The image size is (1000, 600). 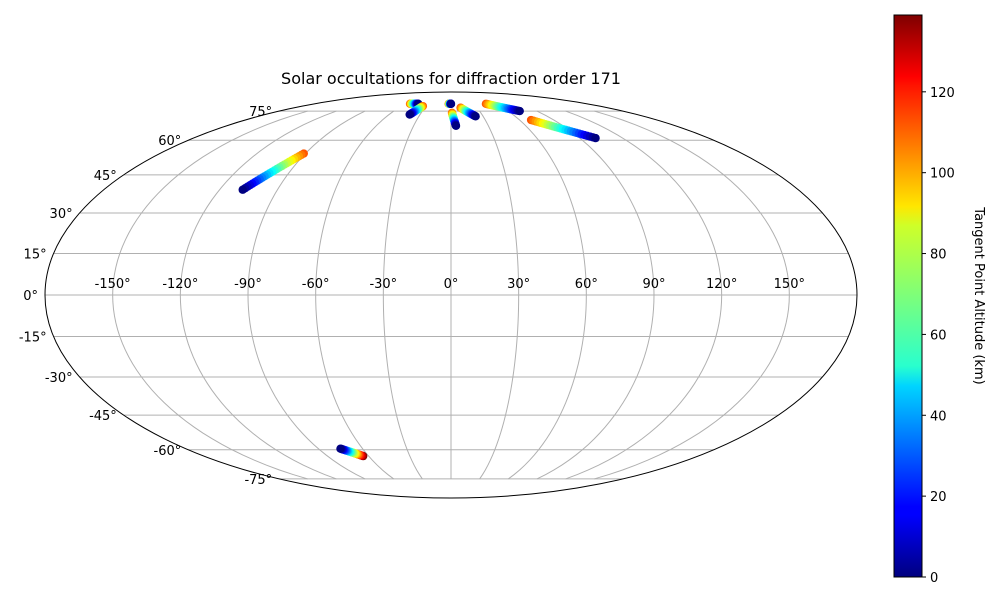 I want to click on colorbar-label: Tangent Point Altitude (km), so click(x=978, y=295).